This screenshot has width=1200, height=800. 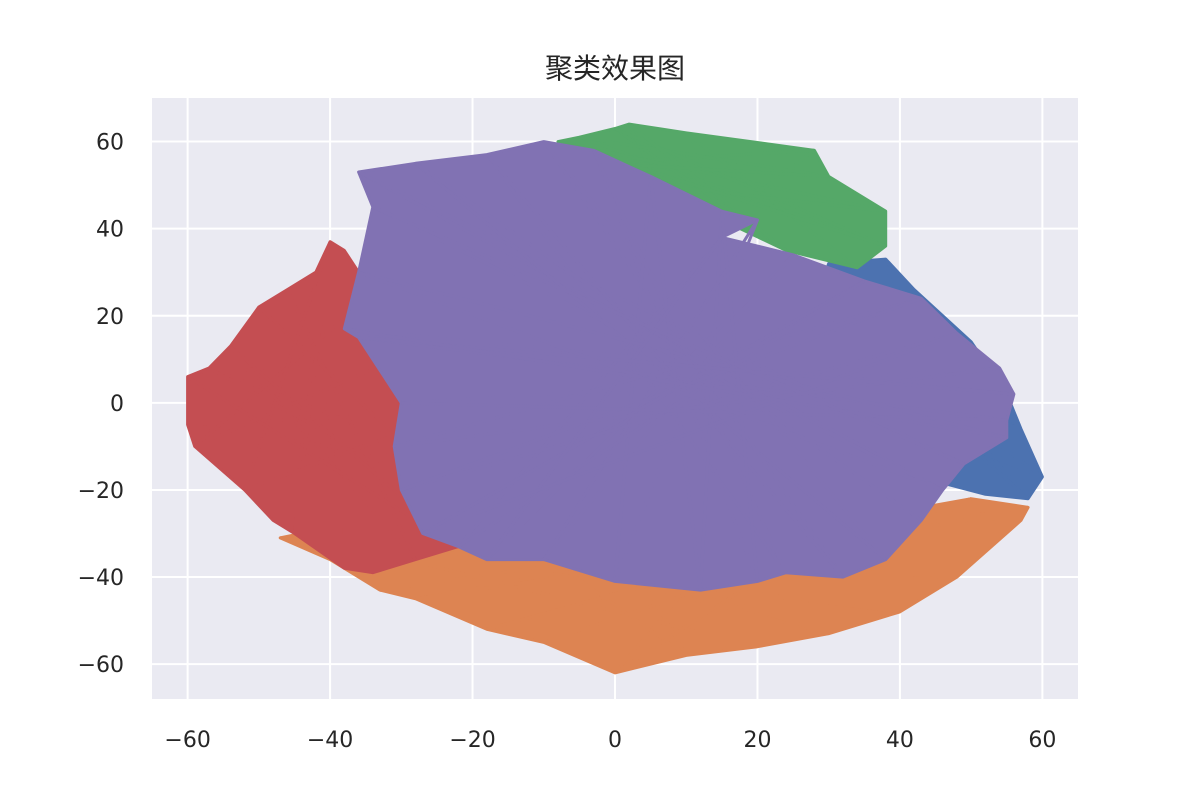 What do you see at coordinates (101, 578) in the screenshot?
I see `y-tick-label: −40` at bounding box center [101, 578].